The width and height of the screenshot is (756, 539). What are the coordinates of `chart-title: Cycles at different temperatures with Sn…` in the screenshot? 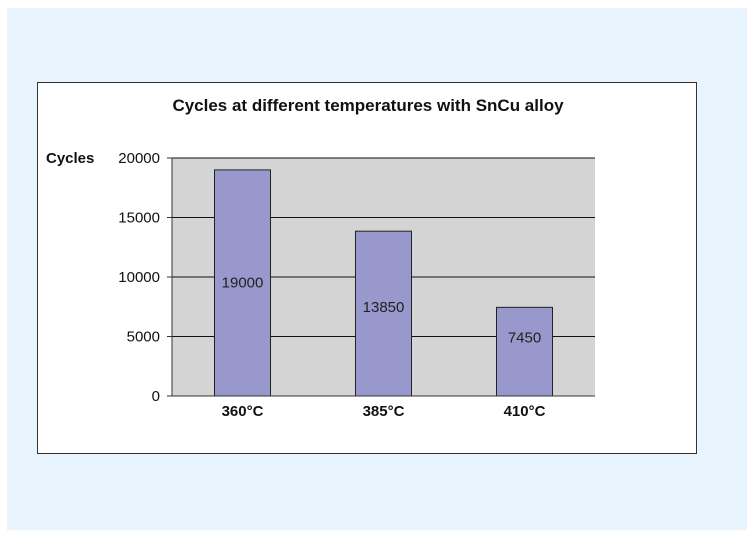 It's located at (368, 105).